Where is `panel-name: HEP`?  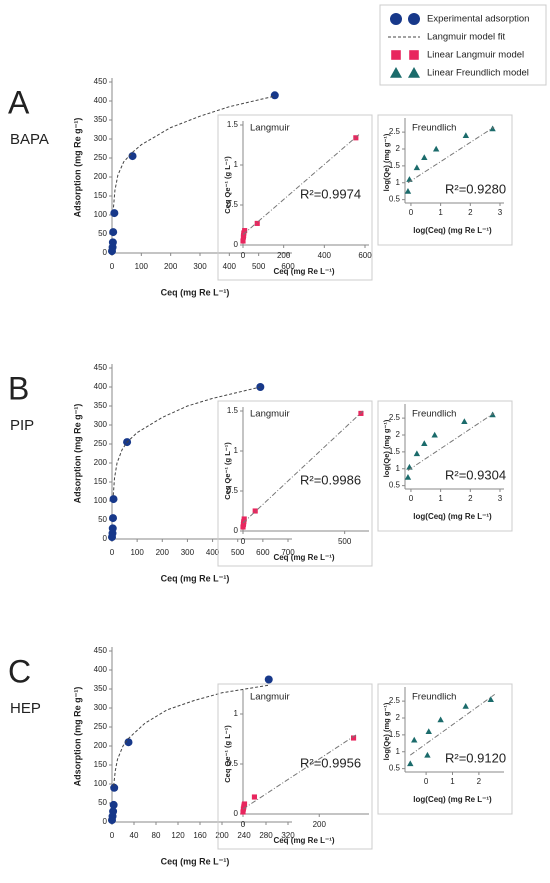 panel-name: HEP is located at coordinates (25, 708).